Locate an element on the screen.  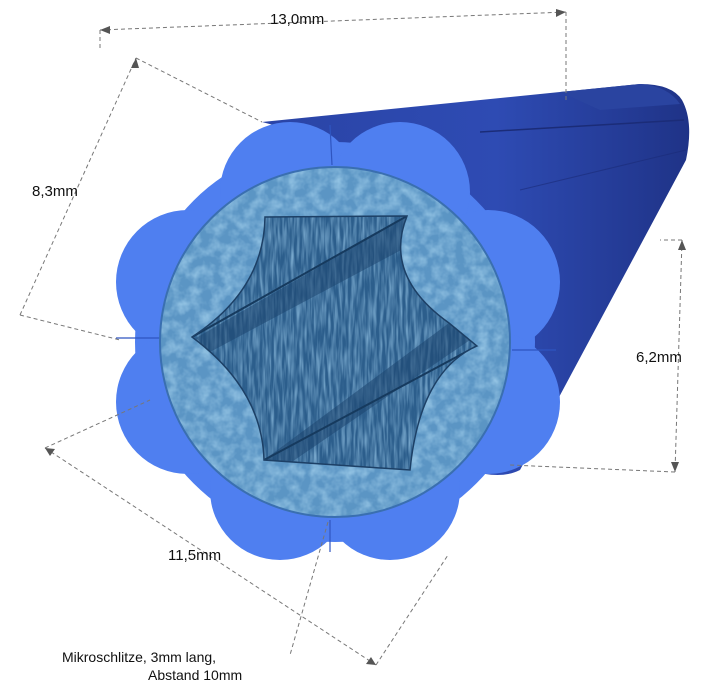
annotation-line-2: Abstand 10mm is located at coordinates (195, 675).